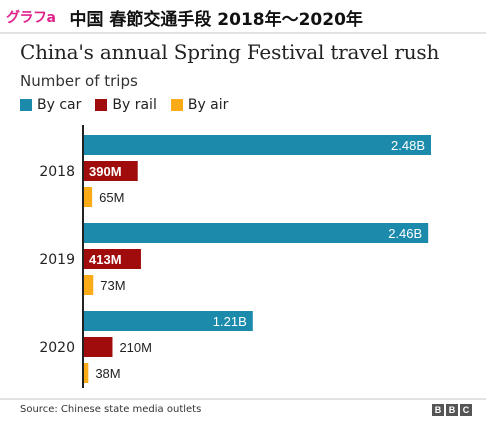  I want to click on bar-rail-2020, so click(98, 347).